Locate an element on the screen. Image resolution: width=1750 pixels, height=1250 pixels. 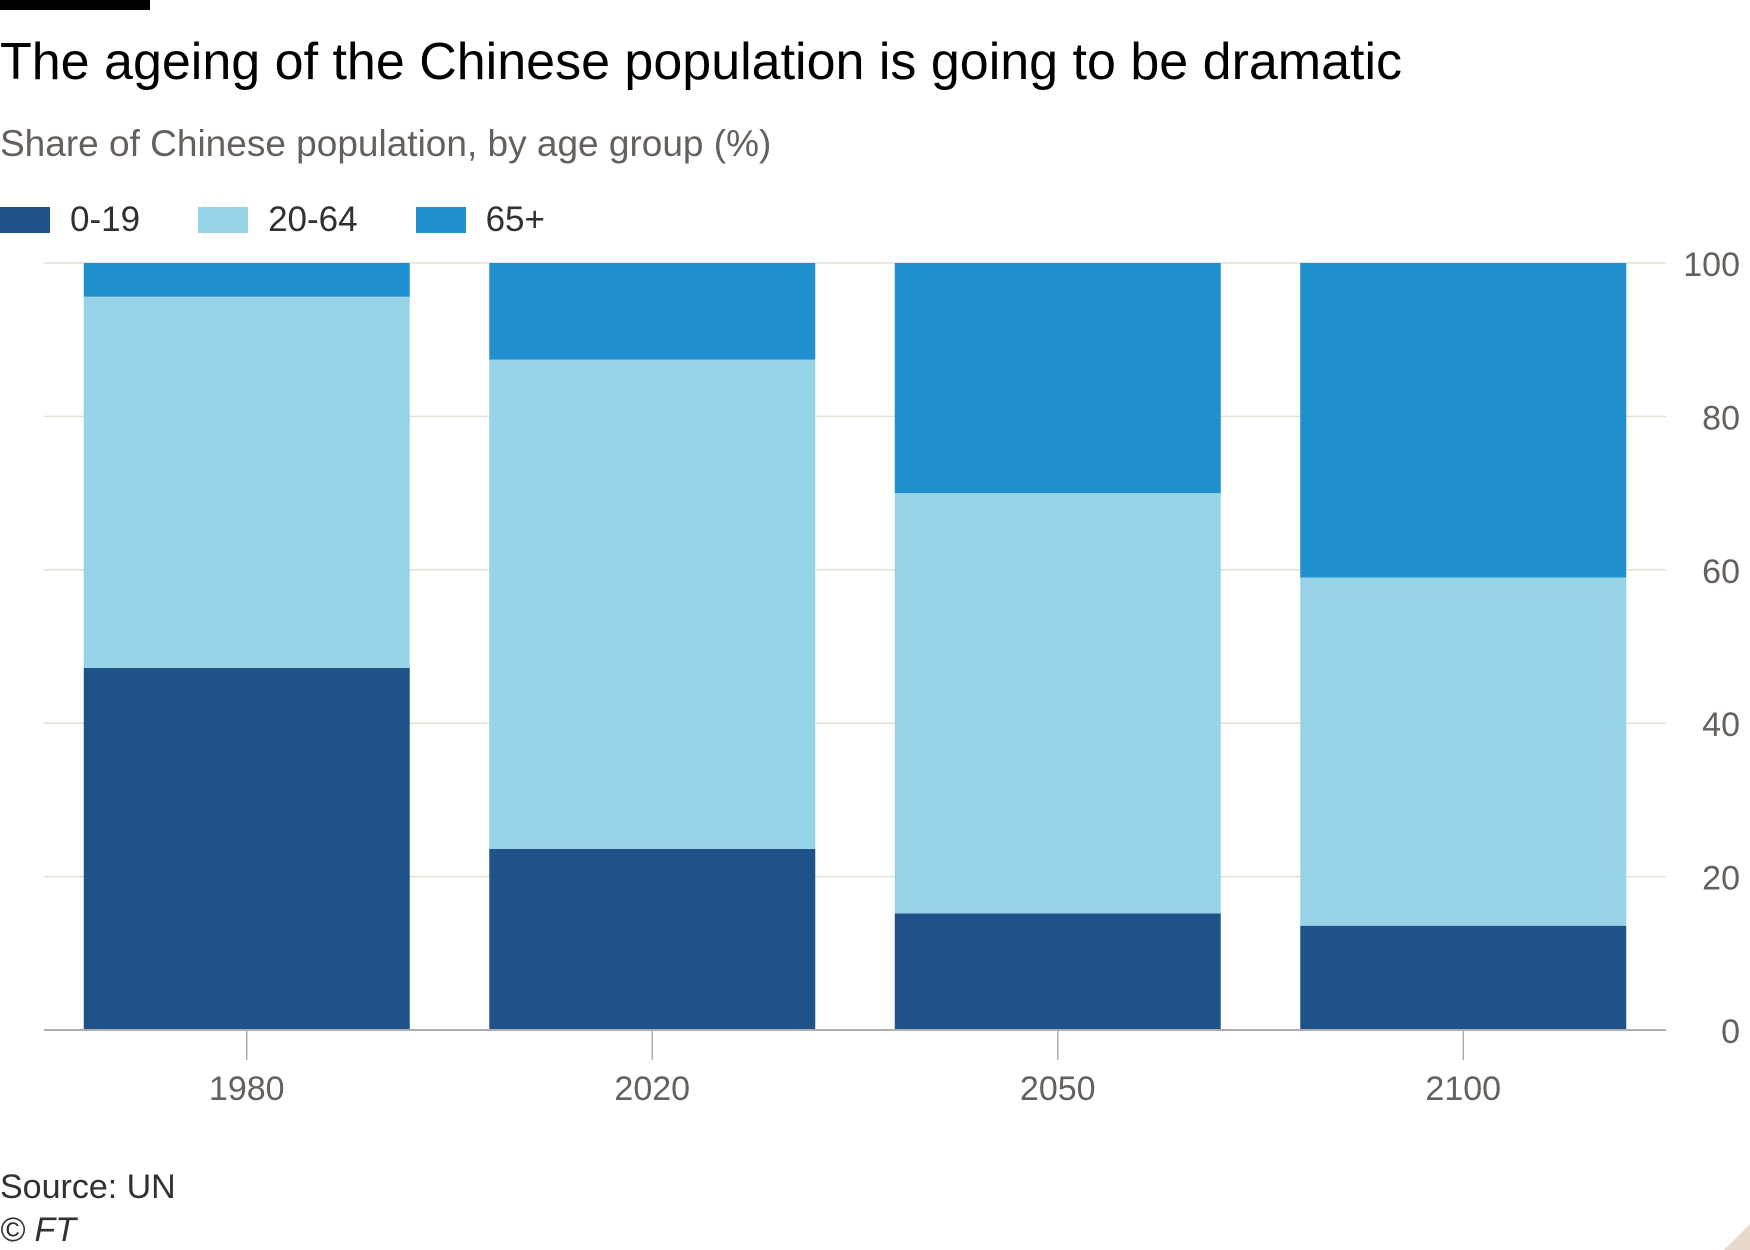
bar-2020-65-plus is located at coordinates (652, 311).